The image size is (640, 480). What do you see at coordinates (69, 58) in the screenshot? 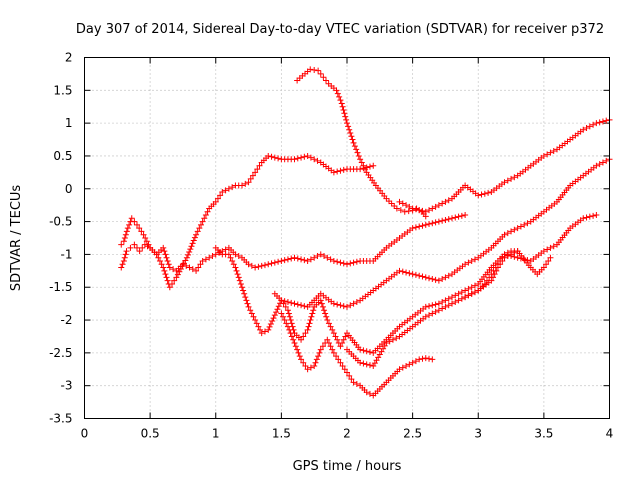
I see `y-tick-label: 2` at bounding box center [69, 58].